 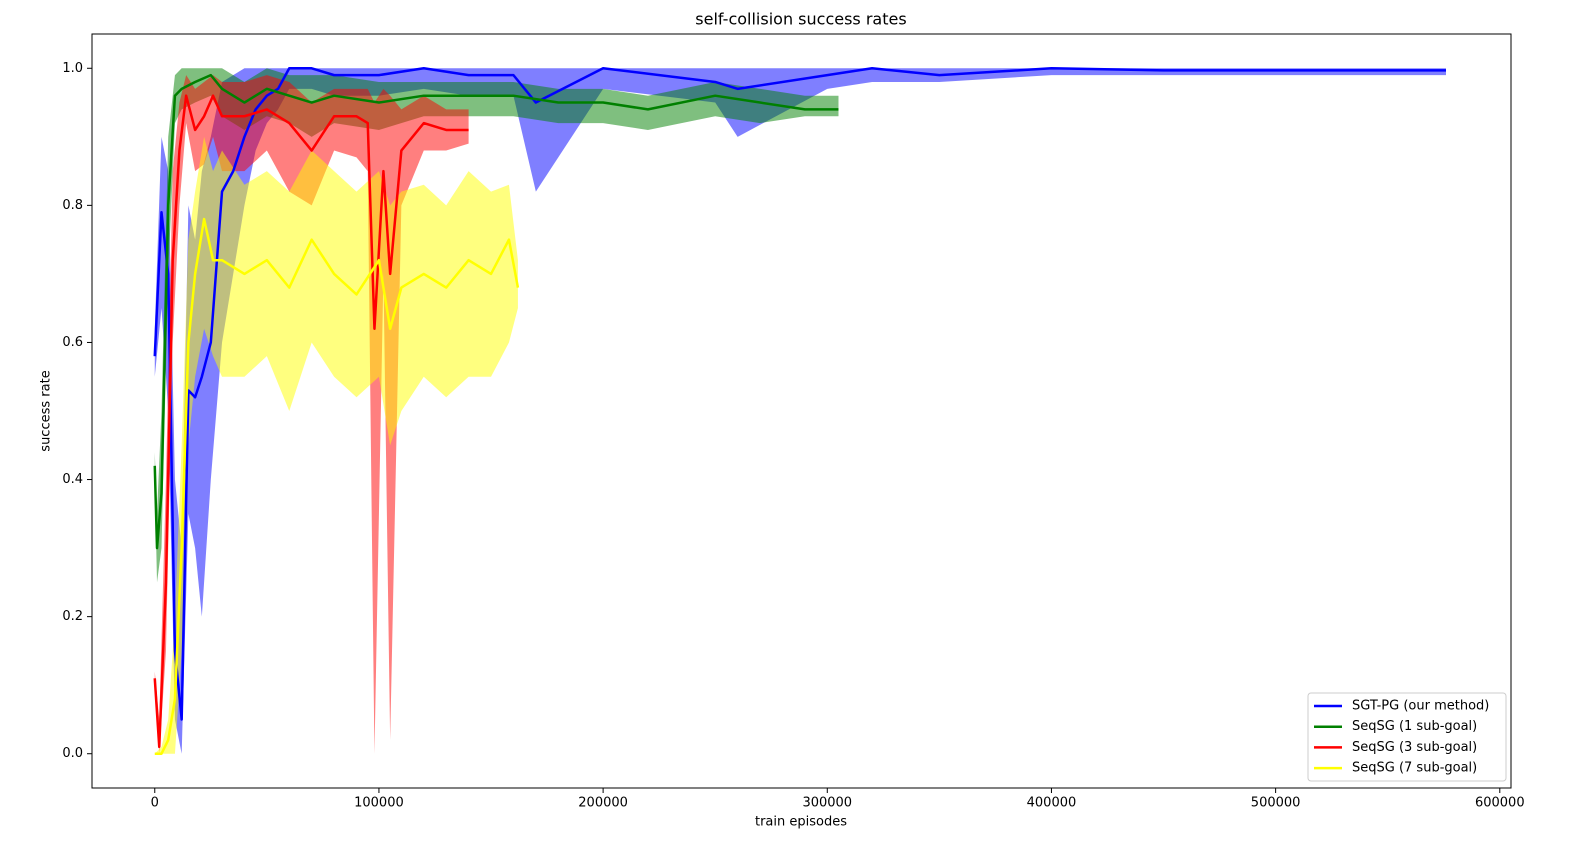 What do you see at coordinates (72, 616) in the screenshot?
I see `y-tick-label: 0.2` at bounding box center [72, 616].